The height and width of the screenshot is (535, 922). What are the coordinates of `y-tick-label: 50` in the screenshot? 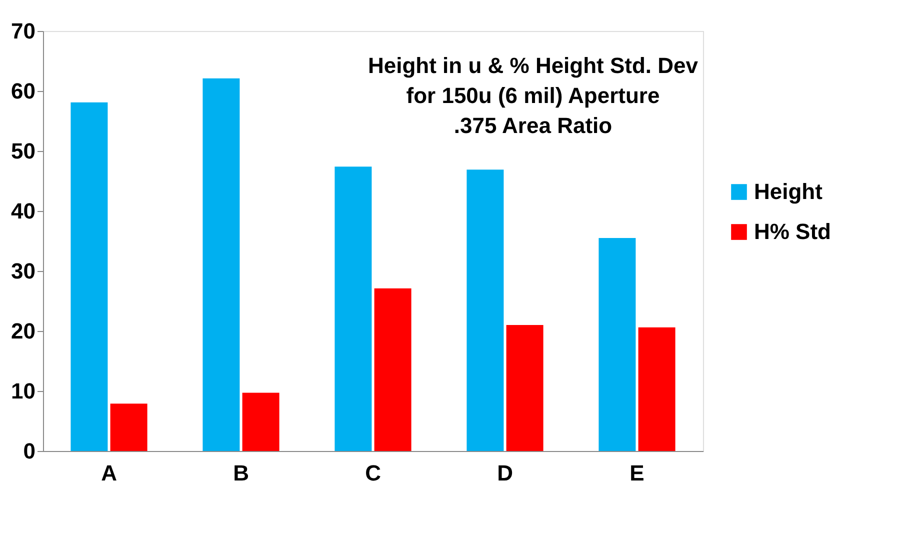 It's located at (23, 151).